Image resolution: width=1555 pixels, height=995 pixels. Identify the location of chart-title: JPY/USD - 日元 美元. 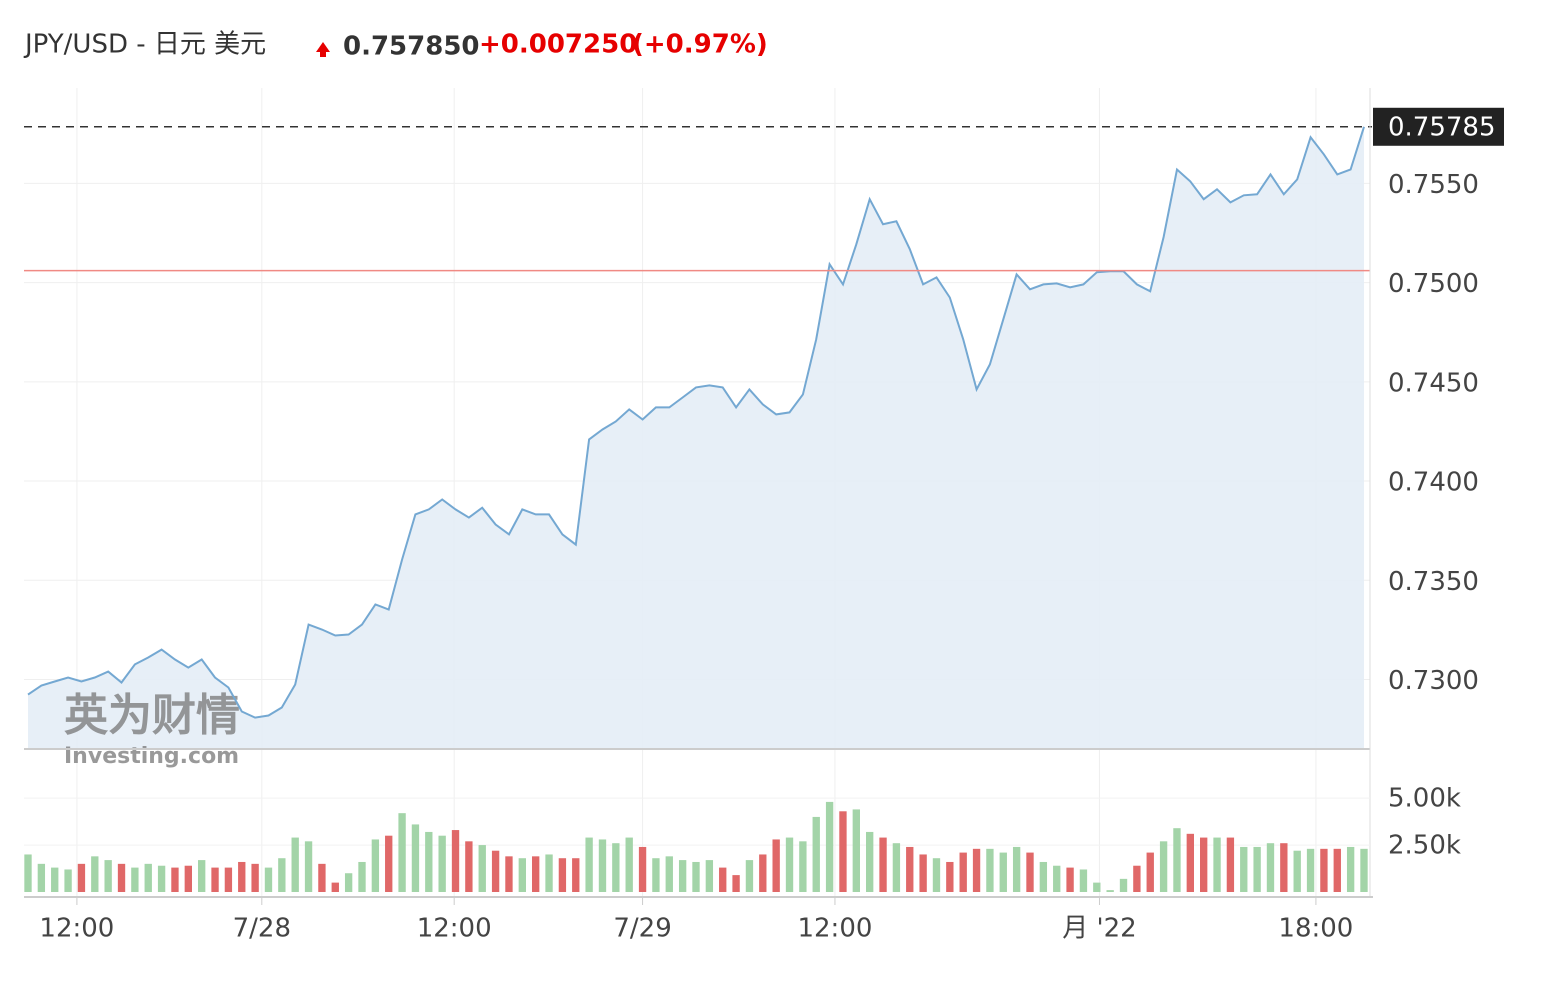
(144, 45).